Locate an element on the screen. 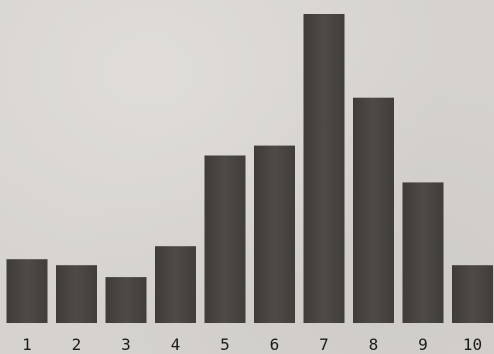 Image resolution: width=494 pixels, height=354 pixels. x-tick-label-8: 8 is located at coordinates (374, 344).